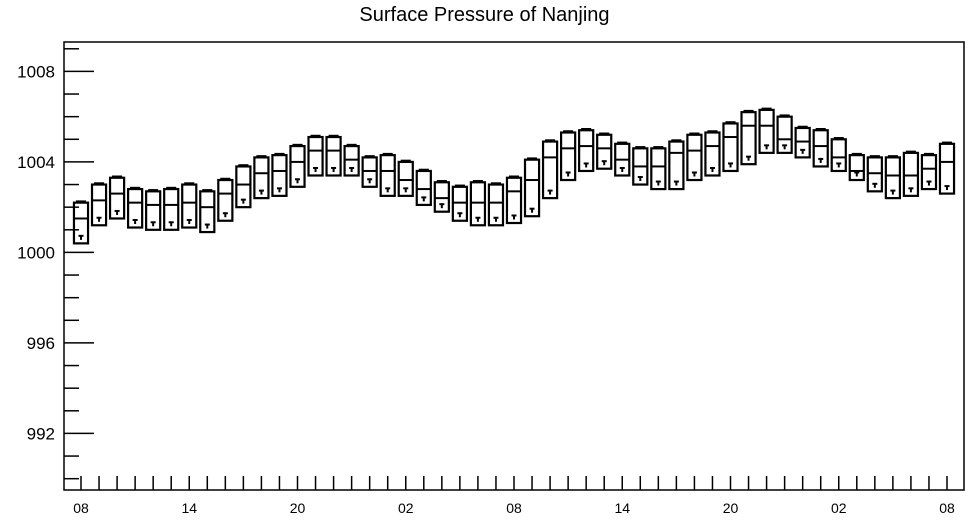 The image size is (969, 520). What do you see at coordinates (55, 264) in the screenshot?
I see `y-axis: 992 996 1000 1004 1008` at bounding box center [55, 264].